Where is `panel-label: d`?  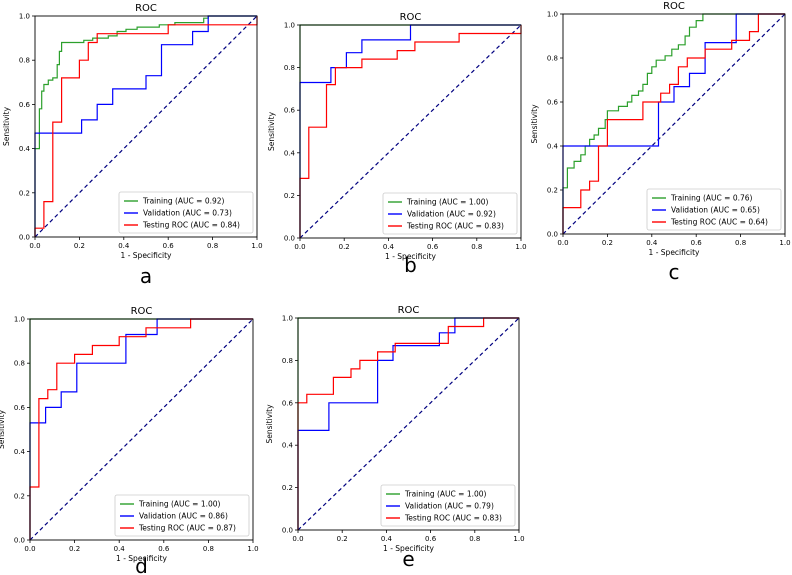 panel-label: d is located at coordinates (141, 564).